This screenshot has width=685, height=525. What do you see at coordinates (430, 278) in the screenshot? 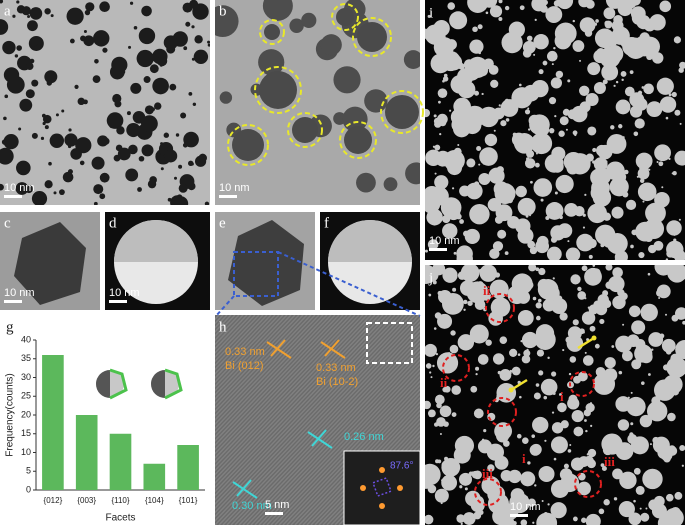
I see `panel-label: j` at bounding box center [430, 278].